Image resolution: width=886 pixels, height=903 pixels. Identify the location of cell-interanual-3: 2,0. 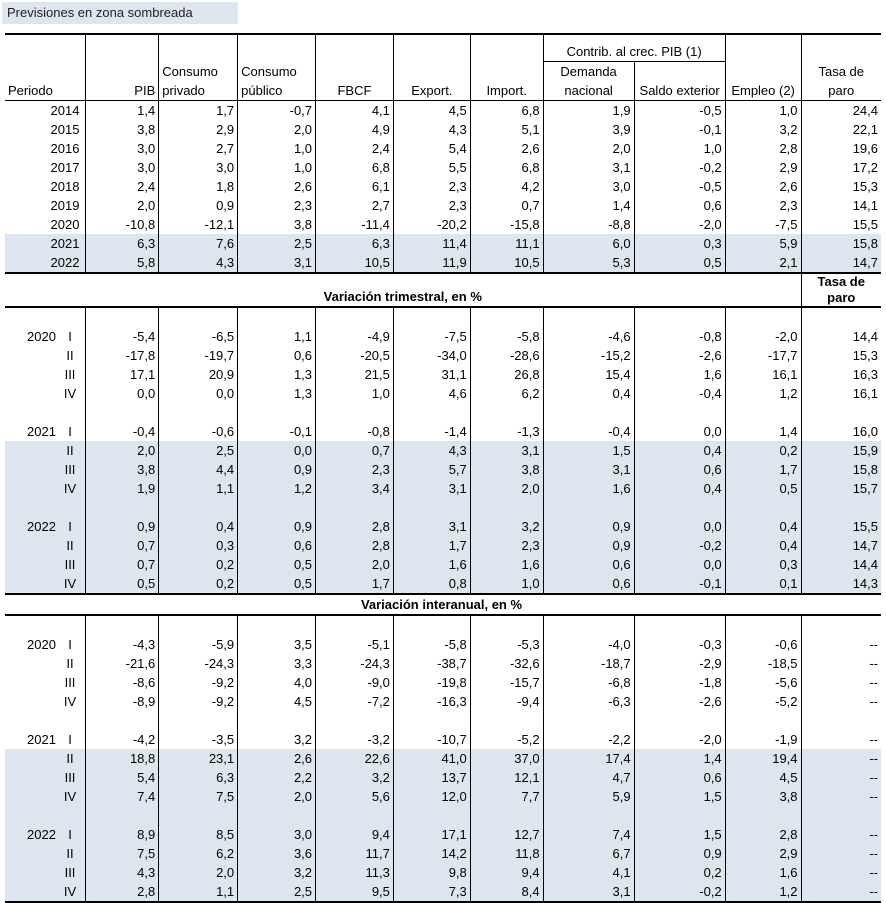
(277, 796).